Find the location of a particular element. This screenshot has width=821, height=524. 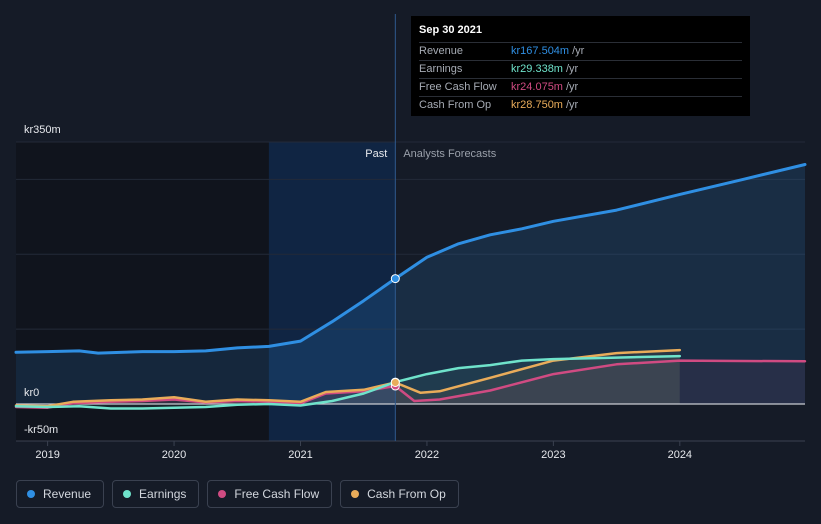

legend-label: Revenue is located at coordinates (67, 494).